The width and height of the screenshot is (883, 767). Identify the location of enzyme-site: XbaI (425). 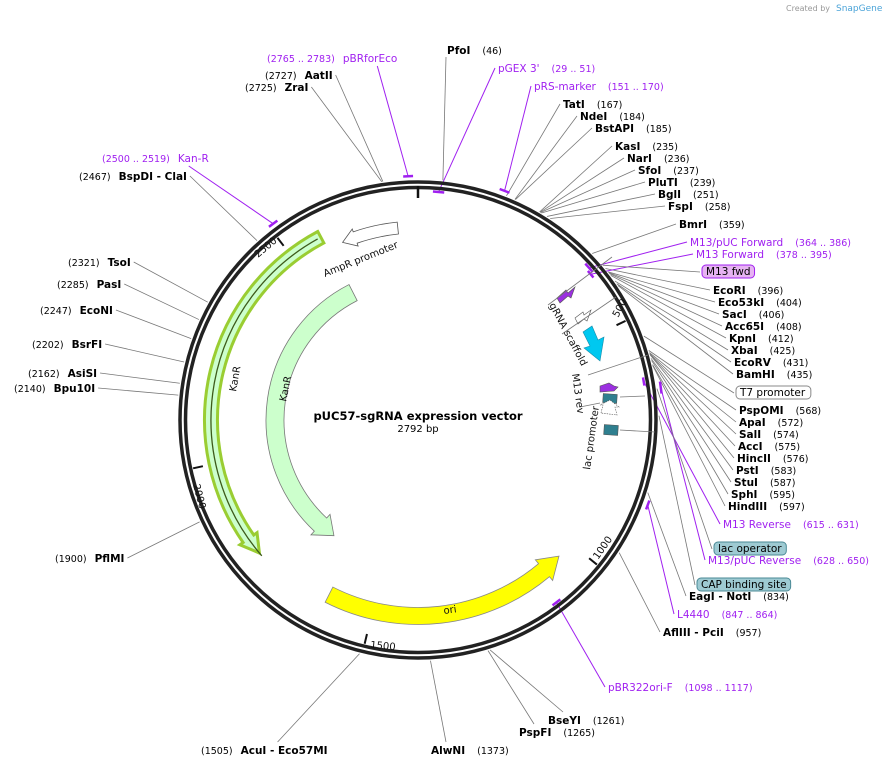
(763, 351).